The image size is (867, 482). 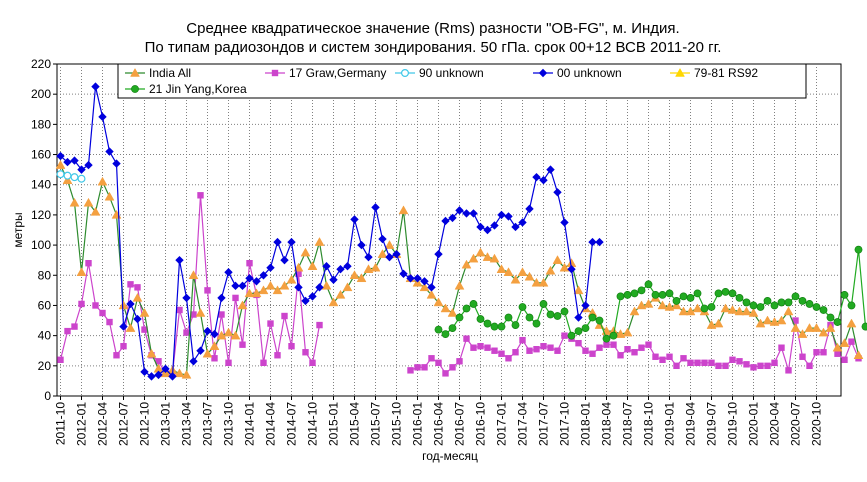 What do you see at coordinates (186, 89) in the screenshot?
I see `legend-entry-21-jin-yang-korea: 21 Jin Yang,Korea` at bounding box center [186, 89].